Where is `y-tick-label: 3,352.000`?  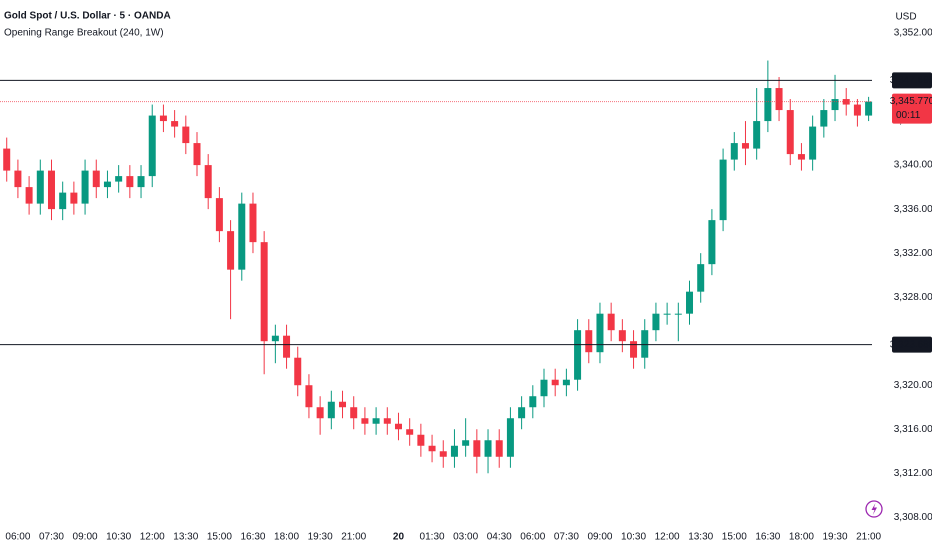 y-tick-label: 3,352.000 is located at coordinates (913, 33).